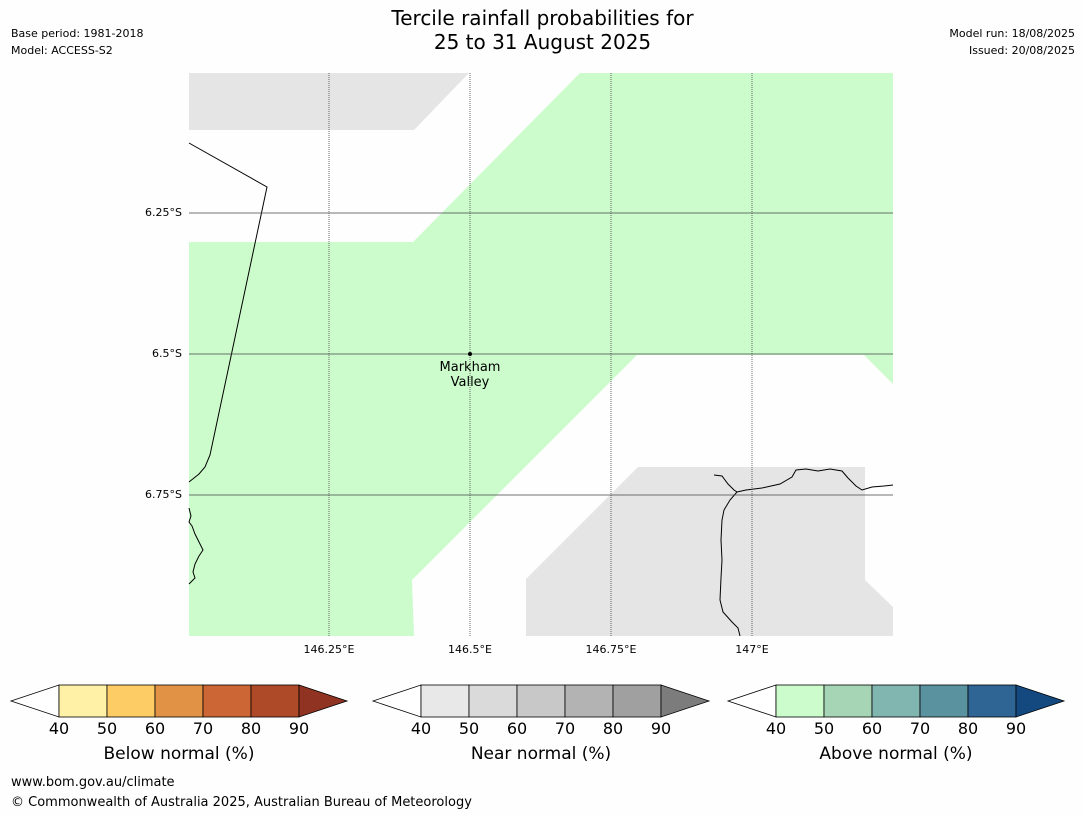  I want to click on below-tick-40: 40, so click(59, 728).